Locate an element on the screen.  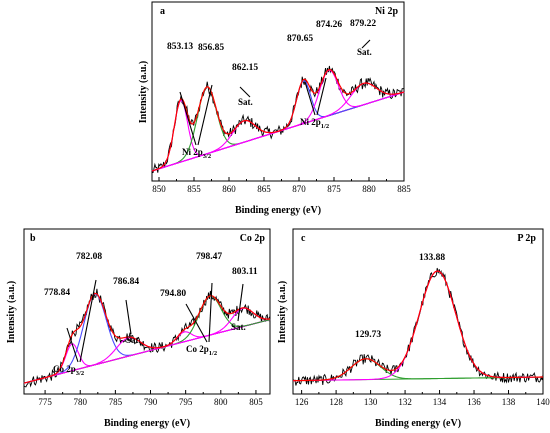
panel-a-sat-label-2: Sat. is located at coordinates (364, 52).